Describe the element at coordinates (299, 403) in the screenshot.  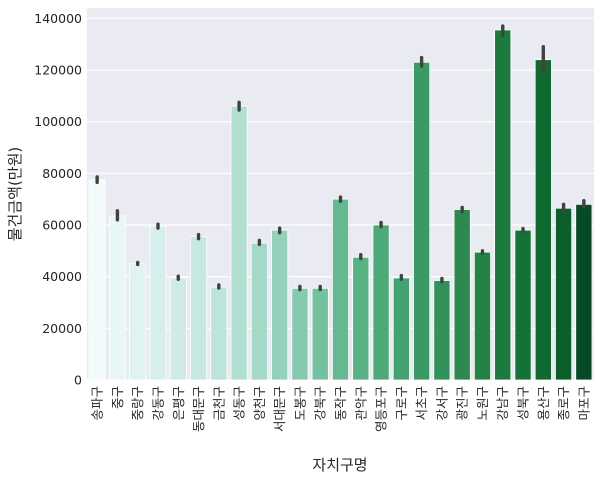
I see `x-tick-label: 도봉구` at that location.